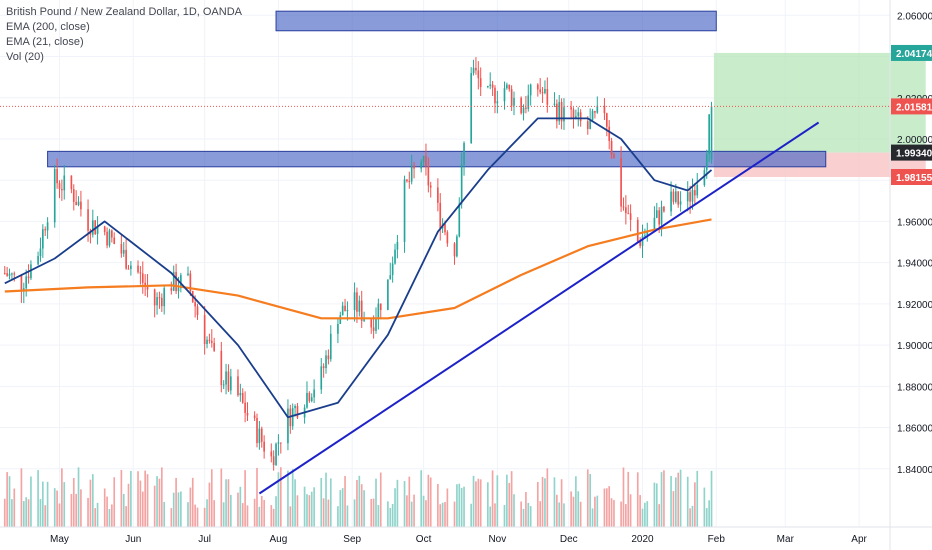 This screenshot has height=550, width=932. What do you see at coordinates (48, 27) in the screenshot?
I see `legend-ema200: EMA (200, close)` at bounding box center [48, 27].